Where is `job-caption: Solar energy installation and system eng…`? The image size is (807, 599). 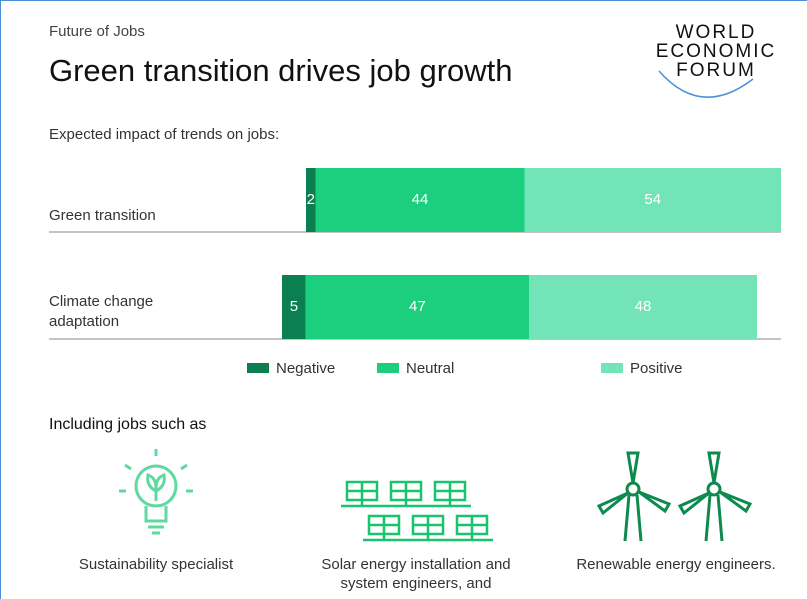 job-caption: Solar energy installation and system eng… is located at coordinates (416, 574).